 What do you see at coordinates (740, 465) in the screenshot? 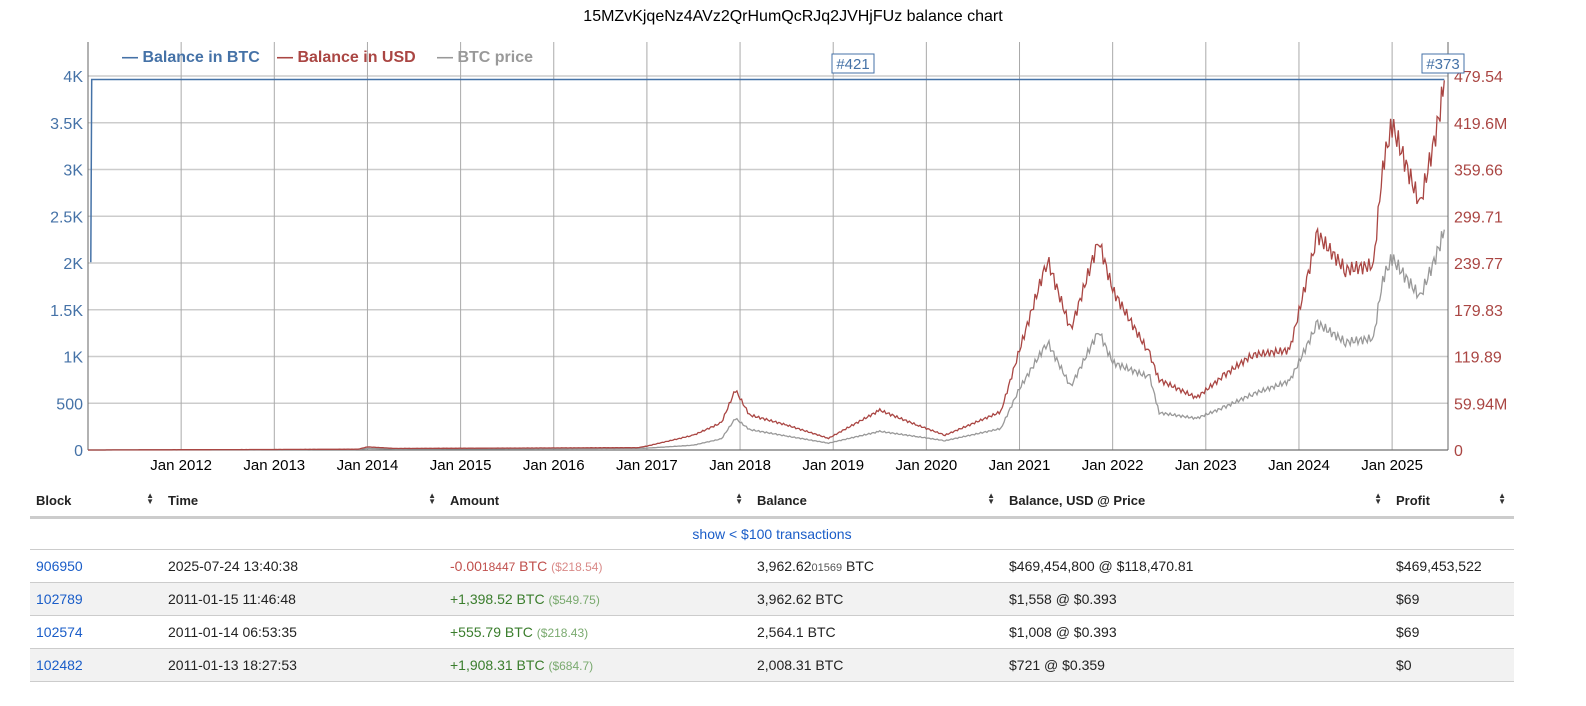
I see `x-tick-label: Jan 2018` at bounding box center [740, 465].